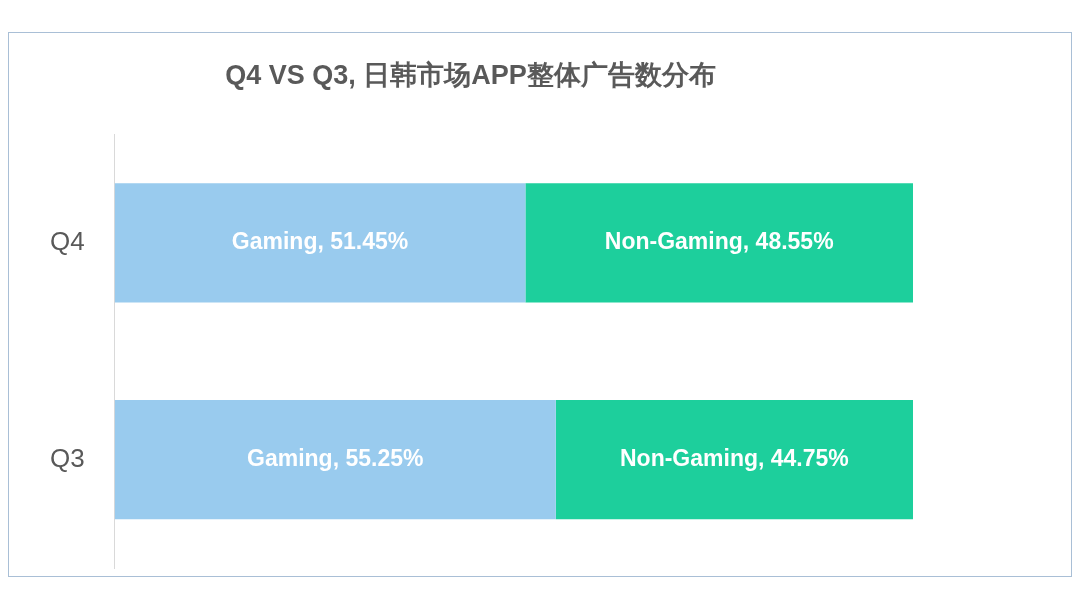 This screenshot has height=608, width=1080. Describe the element at coordinates (335, 457) in the screenshot. I see `data-label: Gaming, 55.25%` at that location.